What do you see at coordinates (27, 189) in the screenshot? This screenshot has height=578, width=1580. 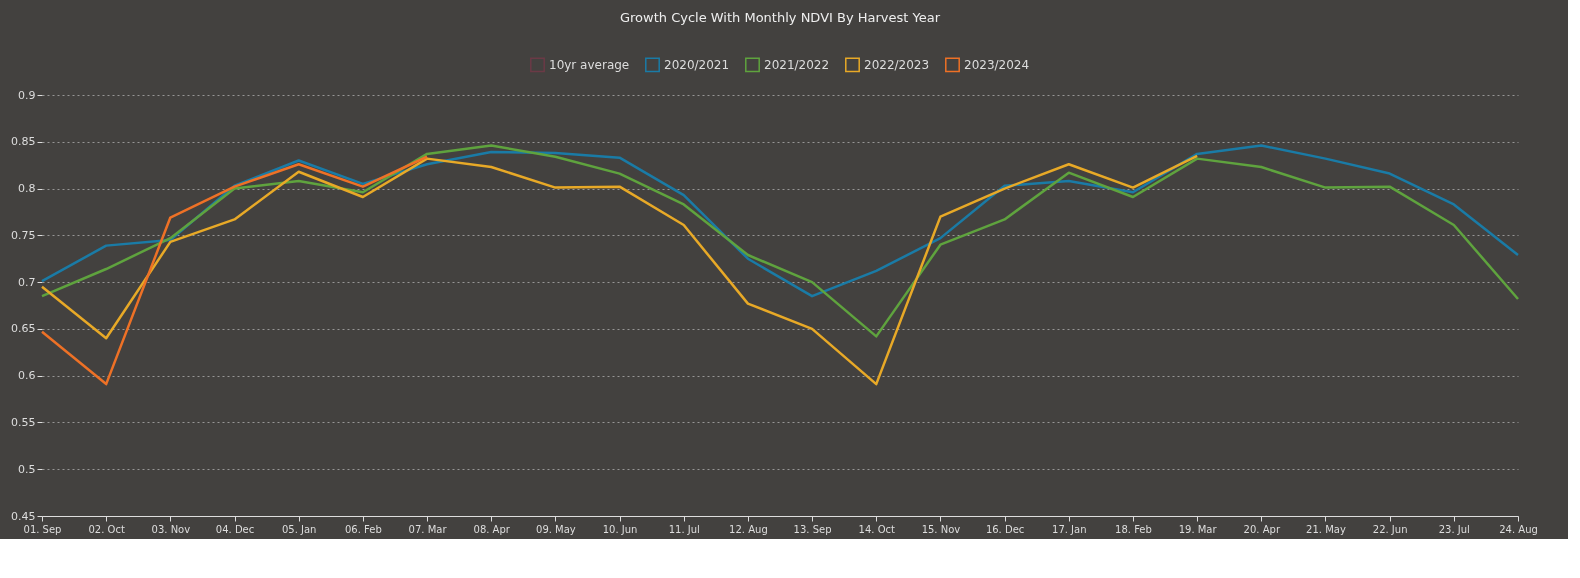 I see `y-tick-label: 0.8` at bounding box center [27, 189].